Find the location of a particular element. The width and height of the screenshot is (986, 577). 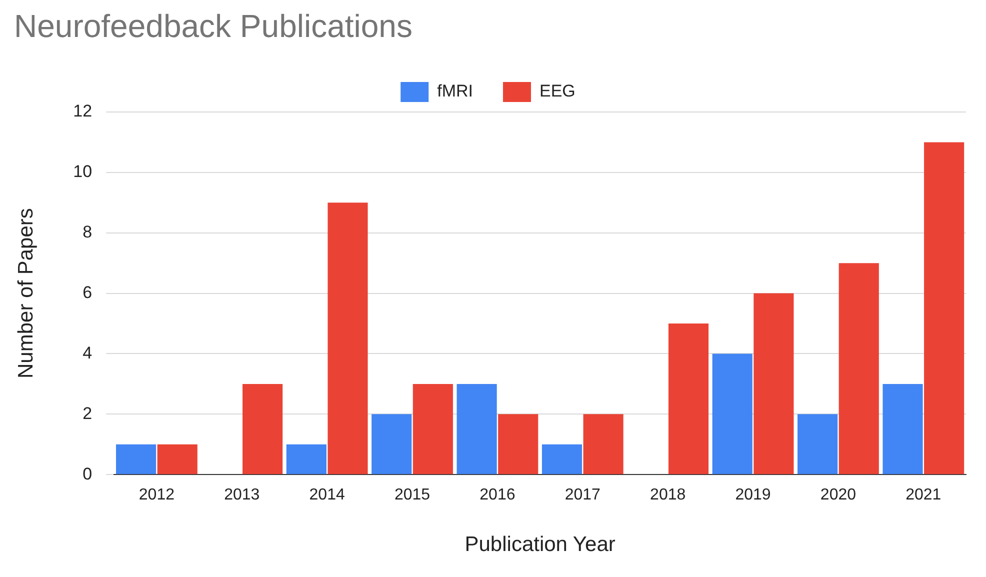

x-tick-label: 2012 is located at coordinates (156, 495).